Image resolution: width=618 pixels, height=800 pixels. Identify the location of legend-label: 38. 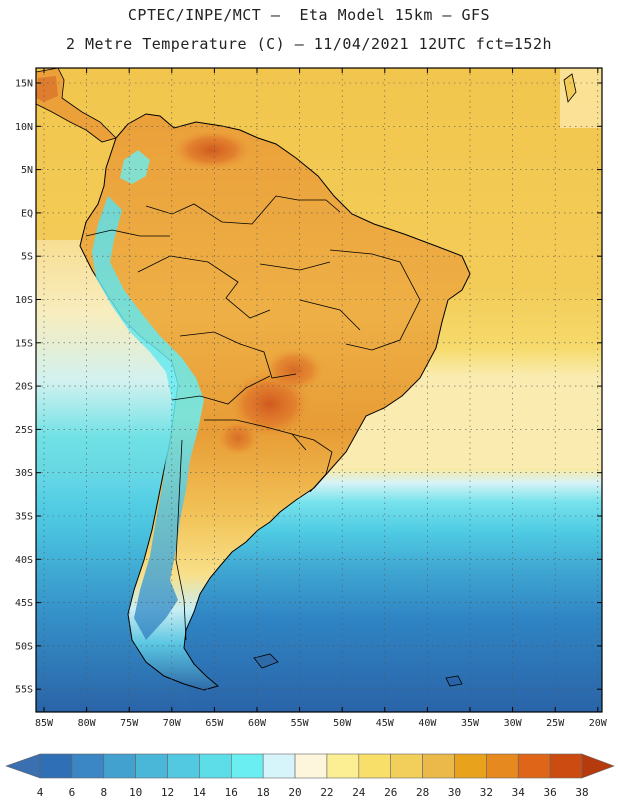
(581, 792).